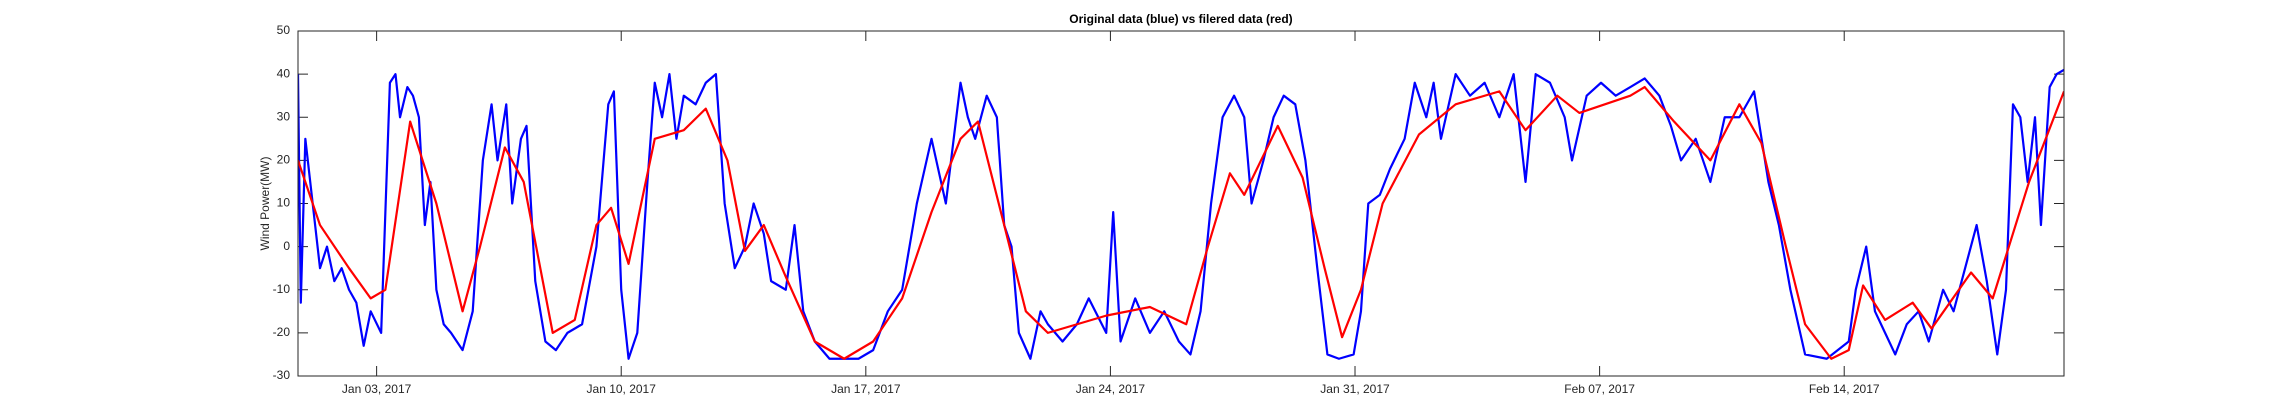 The image size is (2271, 420). Describe the element at coordinates (622, 389) in the screenshot. I see `x-tick-label: Jan 10, 2017` at that location.